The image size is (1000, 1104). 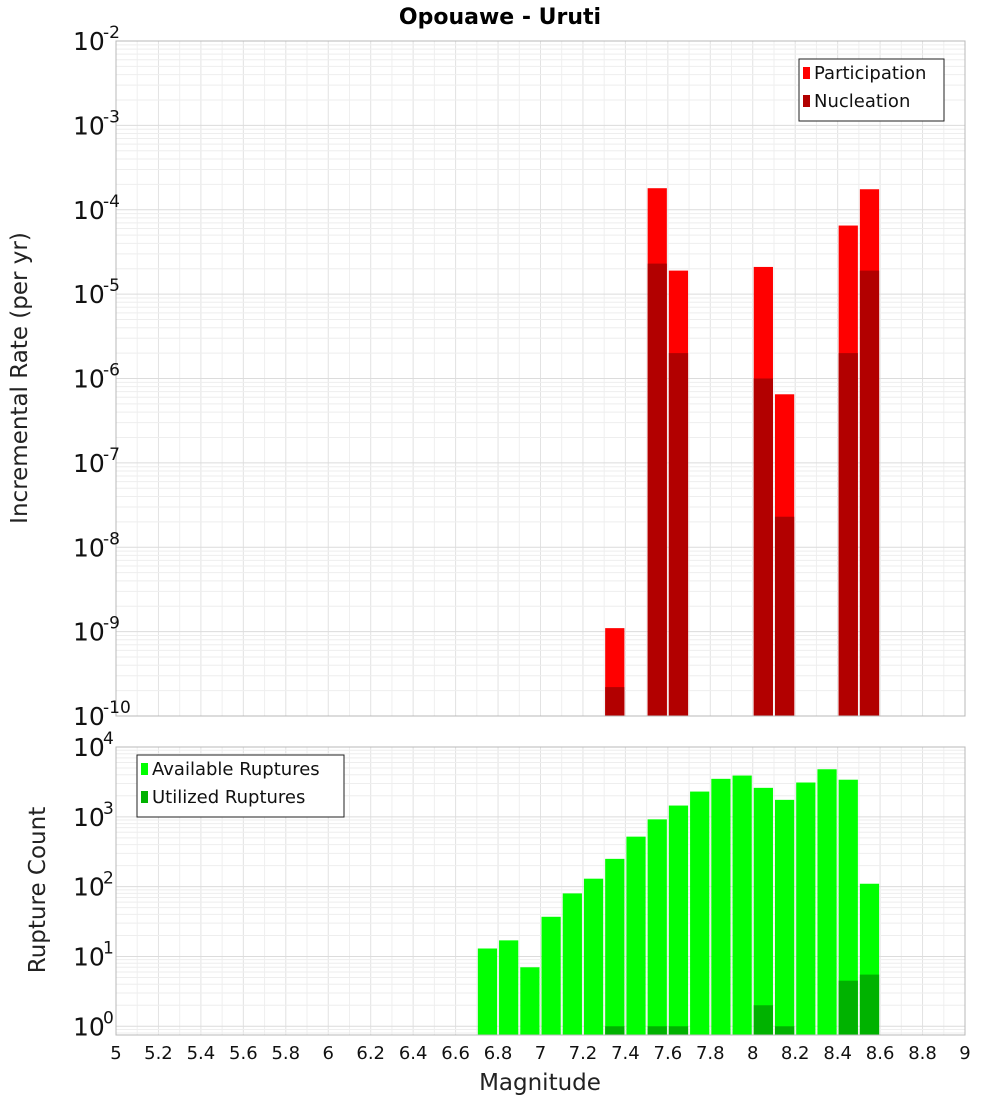 I want to click on x-tick-label: 6.4, so click(x=413, y=1053).